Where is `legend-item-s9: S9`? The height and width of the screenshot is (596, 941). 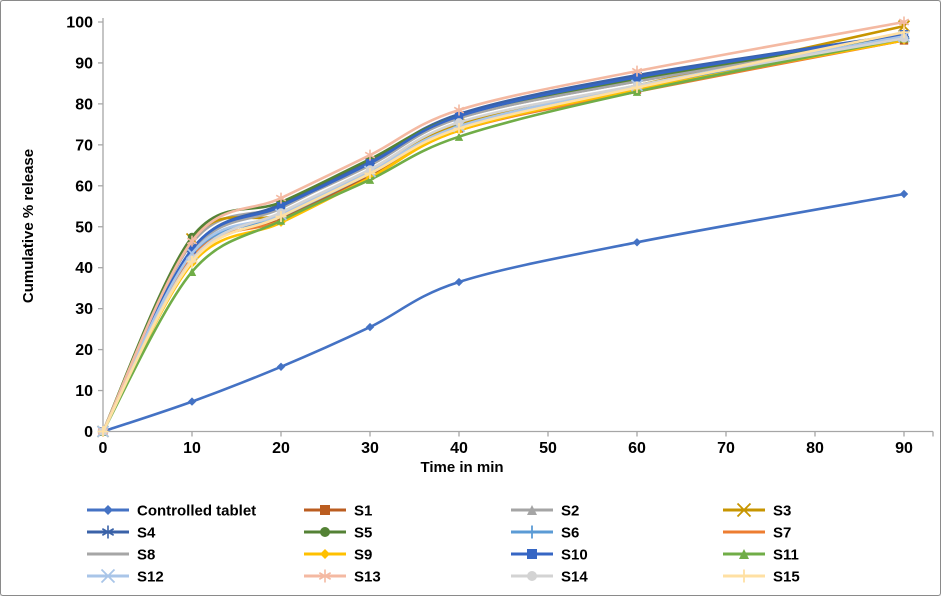
legend-item-s9: S9 is located at coordinates (338, 555).